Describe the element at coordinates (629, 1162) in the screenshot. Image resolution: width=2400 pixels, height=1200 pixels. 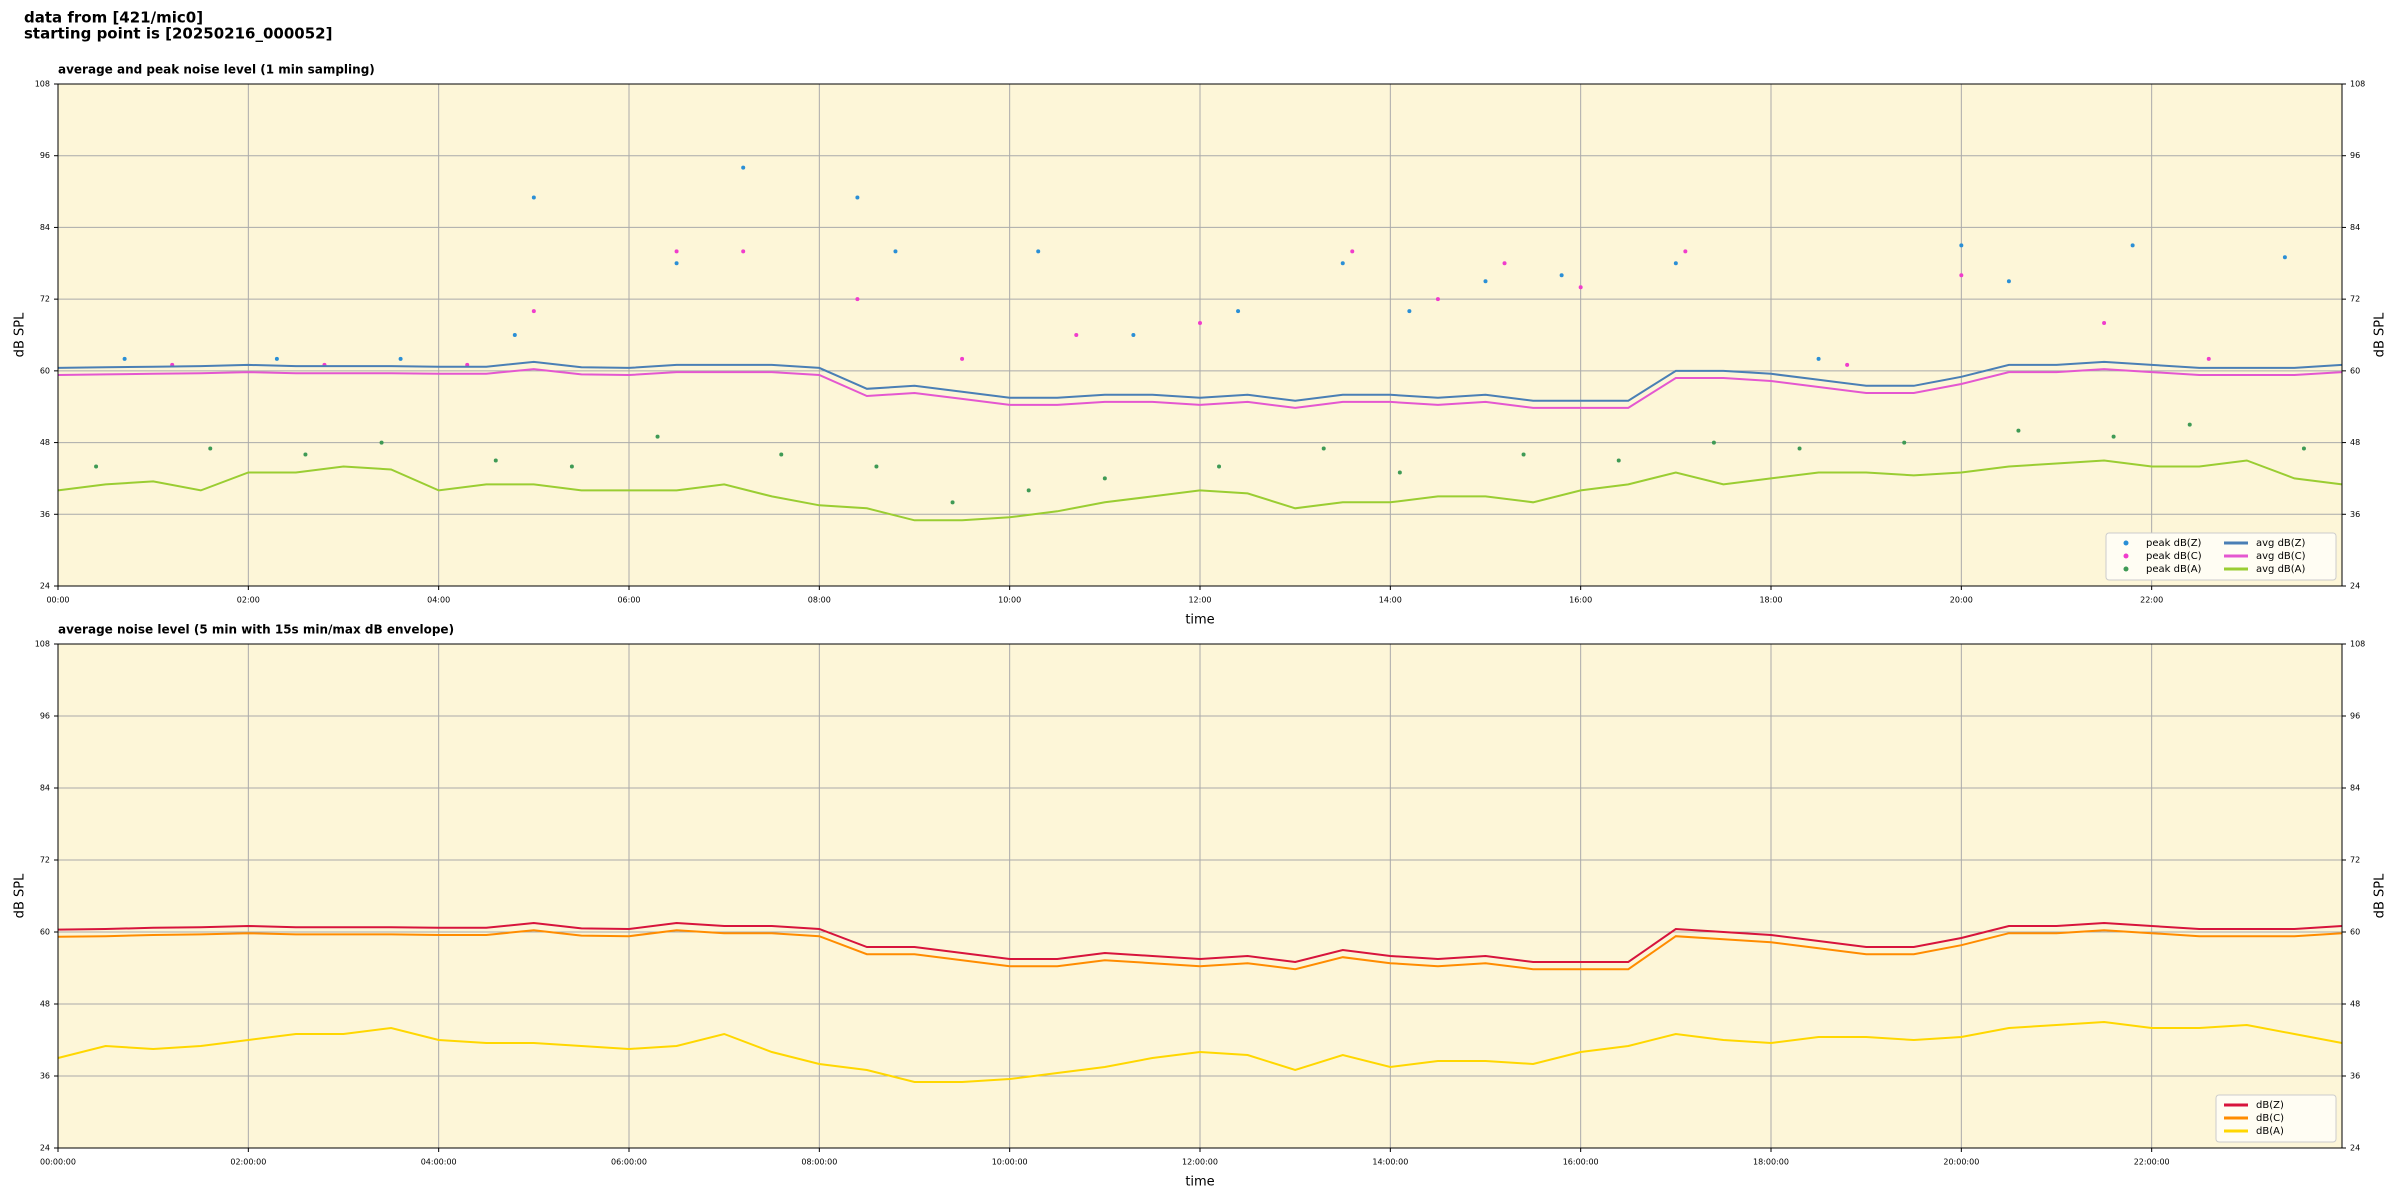
I see `x-tick-label: 06:00:00` at that location.